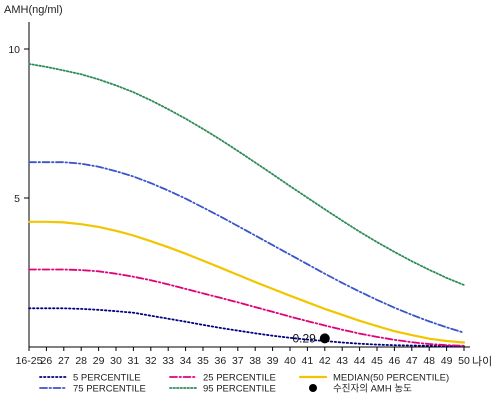 This screenshot has width=500, height=400. I want to click on x-tick-label: 46, so click(395, 361).